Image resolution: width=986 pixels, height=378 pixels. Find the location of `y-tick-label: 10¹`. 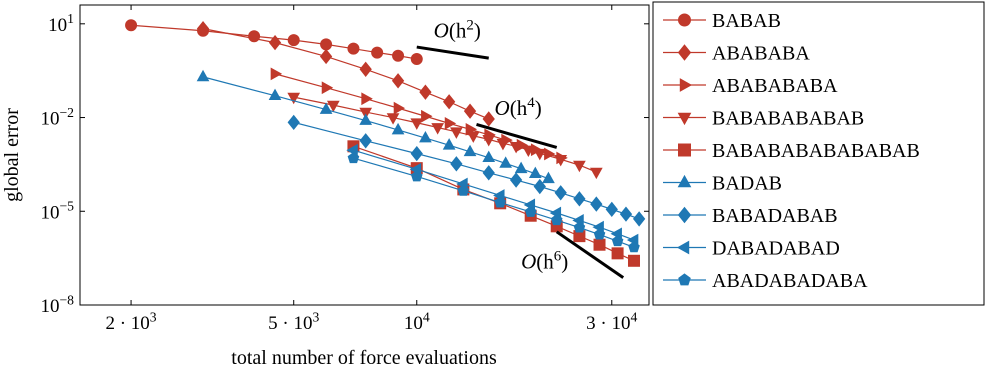

y-tick-label: 10¹ is located at coordinates (61, 23).